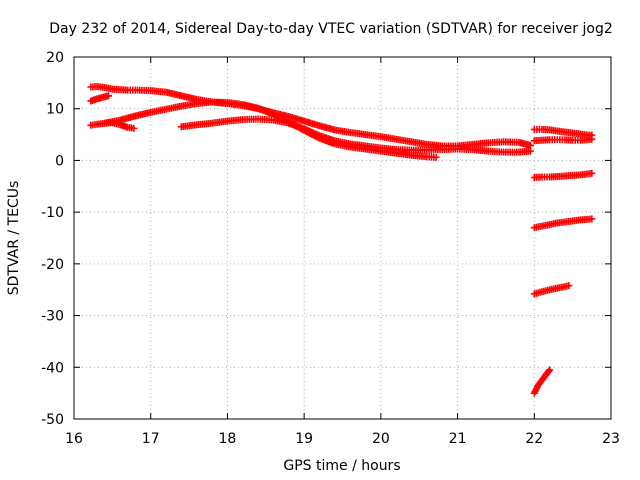 Image resolution: width=640 pixels, height=480 pixels. What do you see at coordinates (611, 439) in the screenshot?
I see `x-tick-label: 23` at bounding box center [611, 439].